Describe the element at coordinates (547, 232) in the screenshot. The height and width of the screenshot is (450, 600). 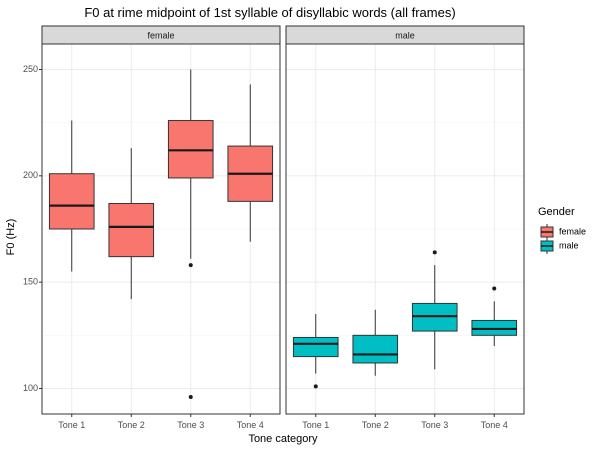
I see `legend-key-female` at that location.